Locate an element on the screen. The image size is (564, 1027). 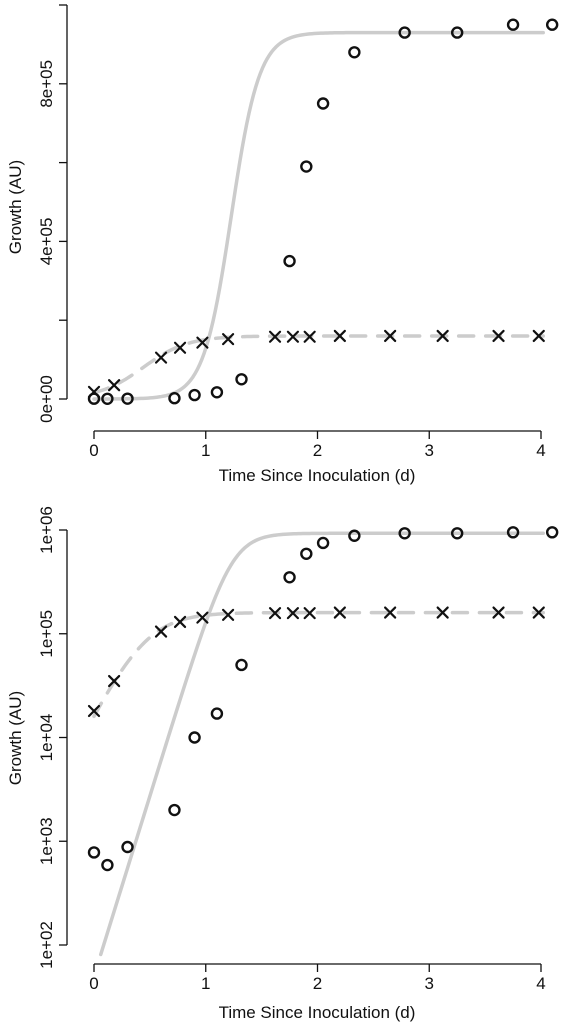
y-tick-label: 8e+05 is located at coordinates (46, 84).